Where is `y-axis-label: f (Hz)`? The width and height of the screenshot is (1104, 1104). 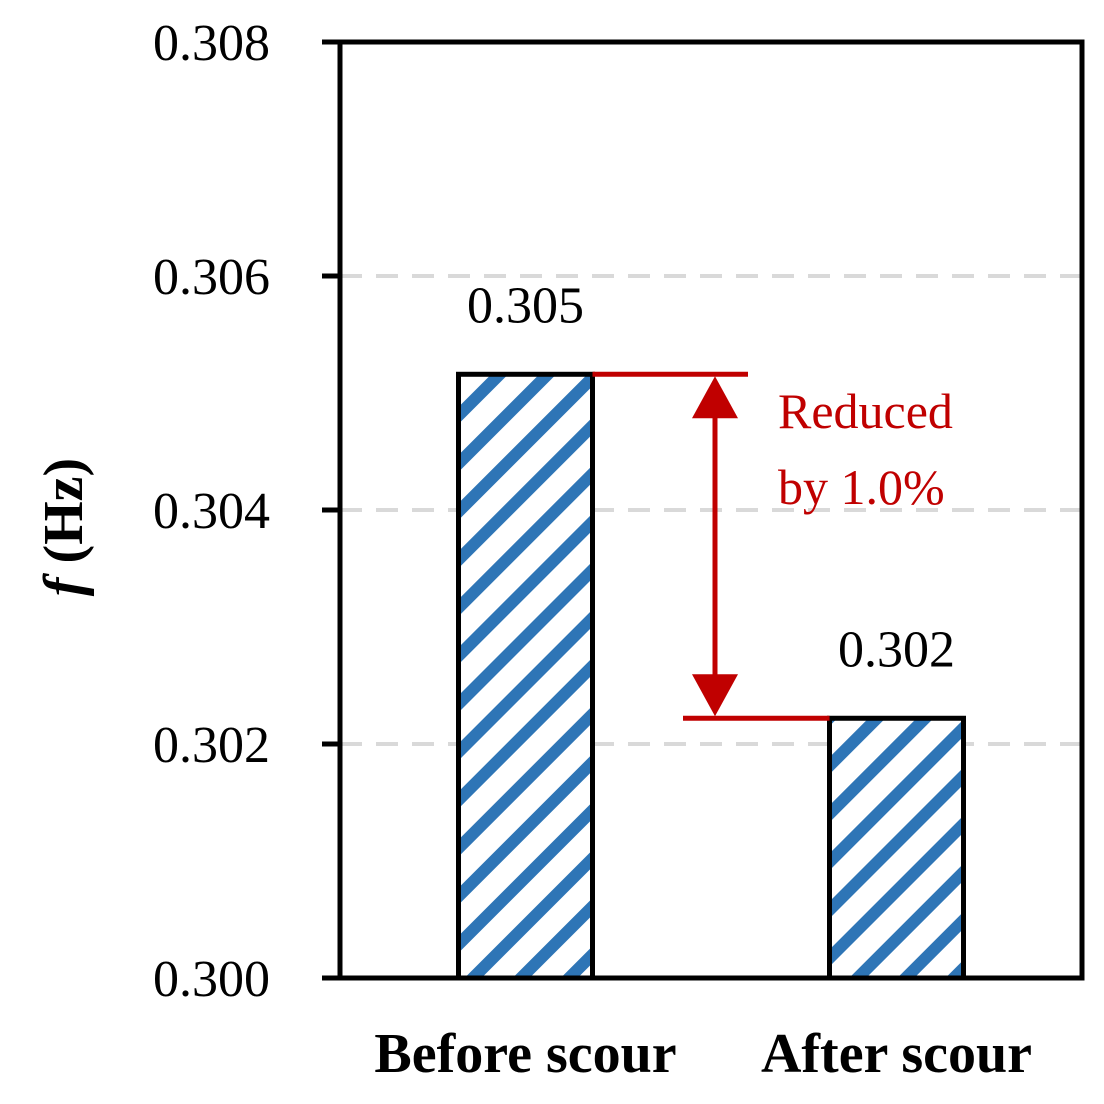 y-axis-label: f (Hz) is located at coordinates (64, 527).